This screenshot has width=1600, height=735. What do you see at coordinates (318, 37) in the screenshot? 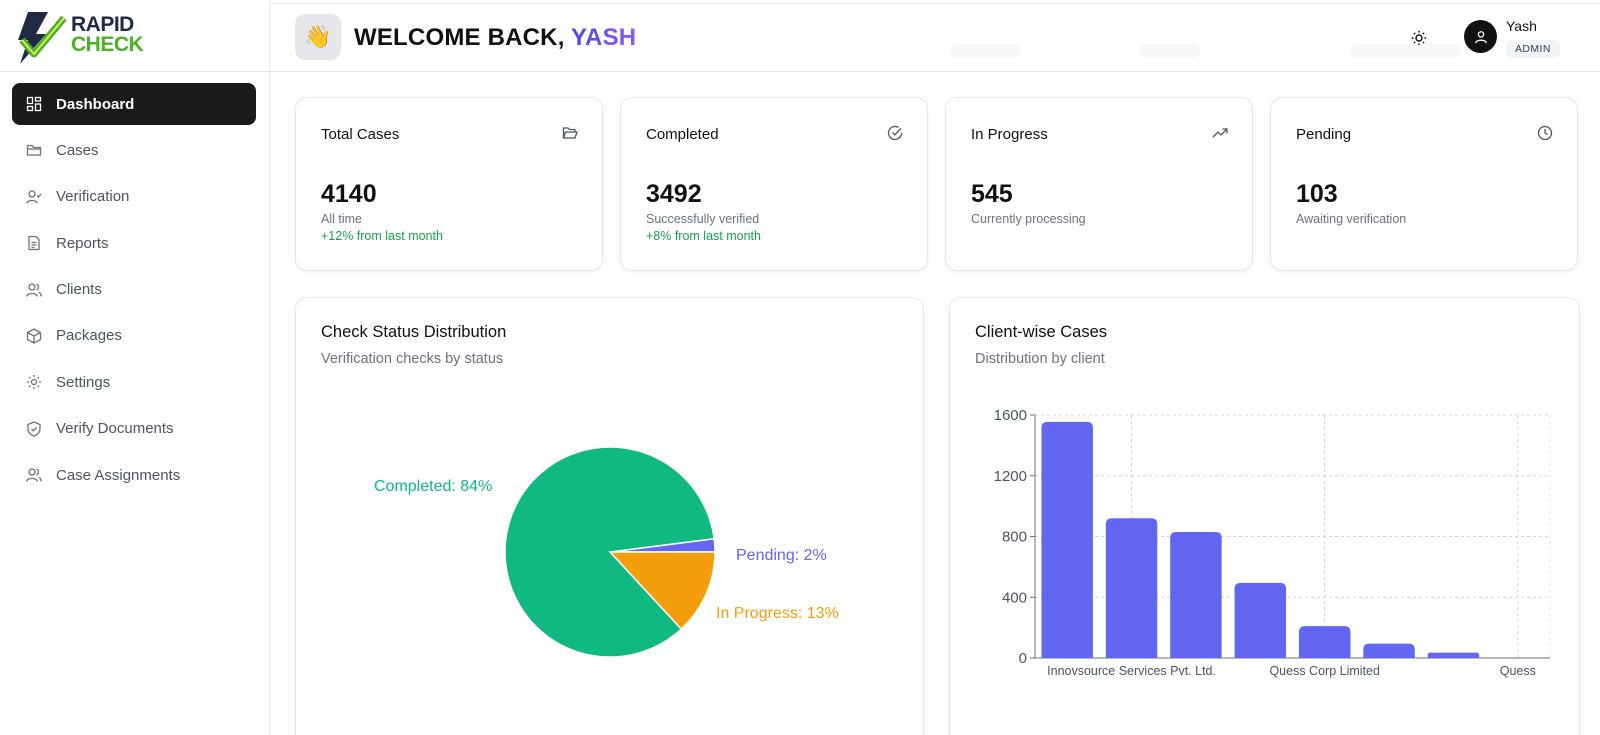
I see `waving-hand-icon: 👋` at bounding box center [318, 37].